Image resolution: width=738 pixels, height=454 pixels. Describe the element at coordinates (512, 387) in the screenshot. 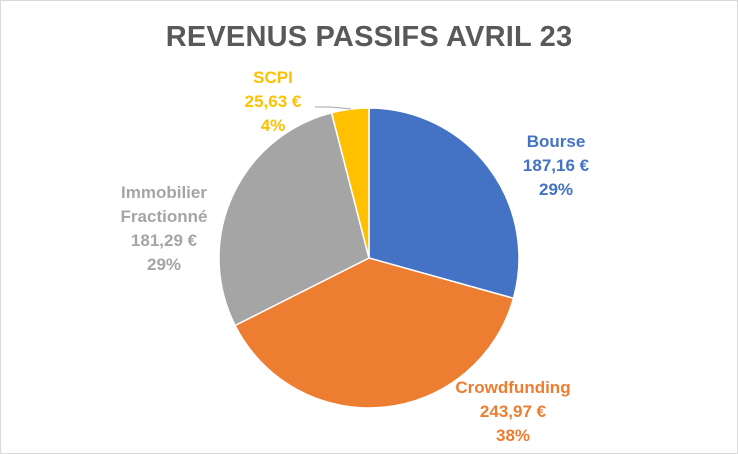

I see `data-label-crowdfunding-name: Crowdfunding` at that location.